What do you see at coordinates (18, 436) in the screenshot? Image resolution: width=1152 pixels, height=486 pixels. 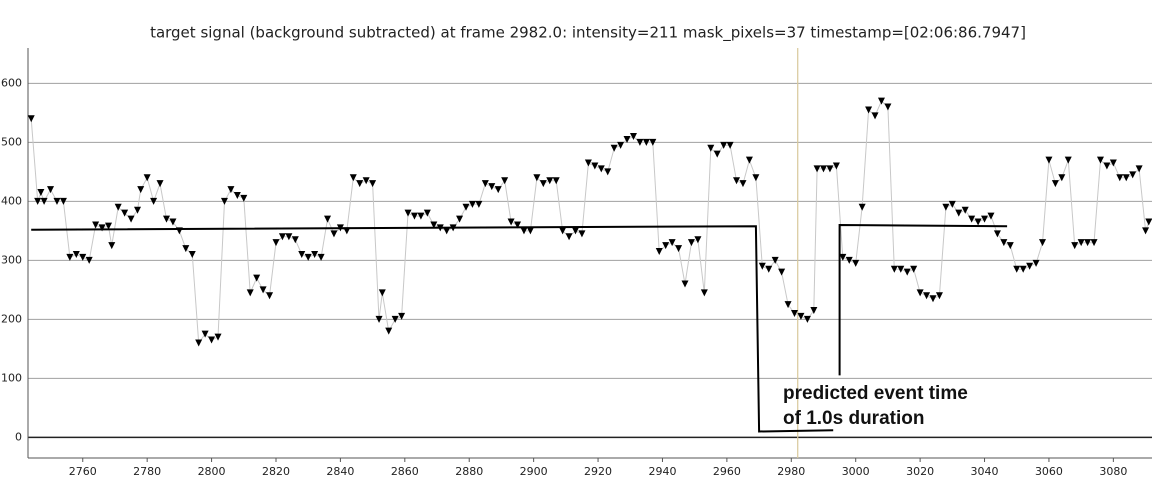 I see `y-tick-label: 0` at bounding box center [18, 436].